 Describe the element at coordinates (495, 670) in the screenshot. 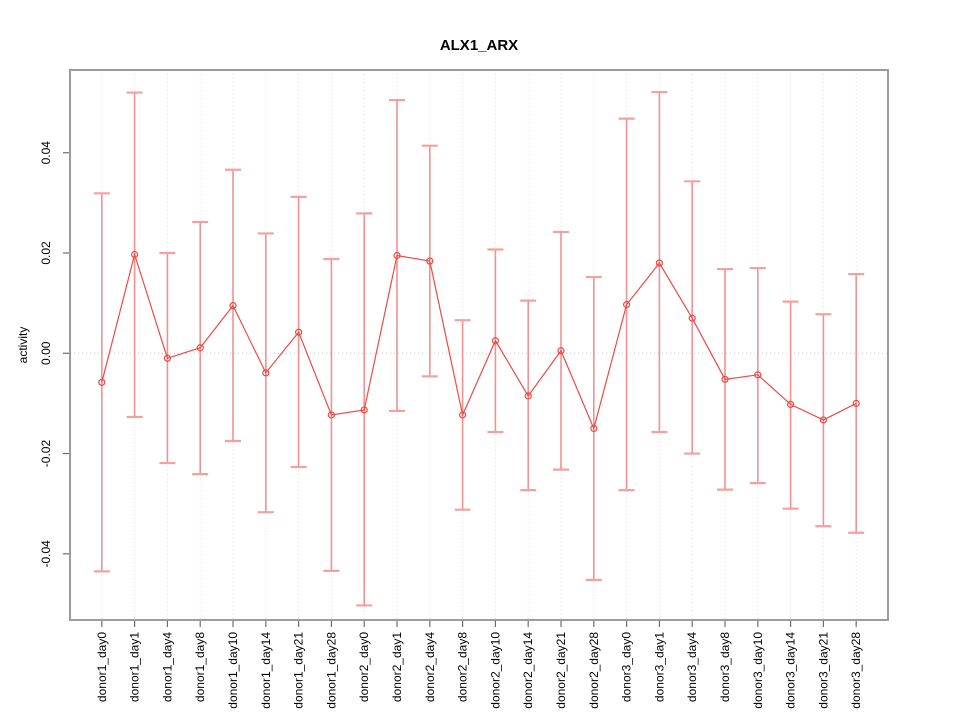

I see `x-tick-label: donor2_day10` at that location.